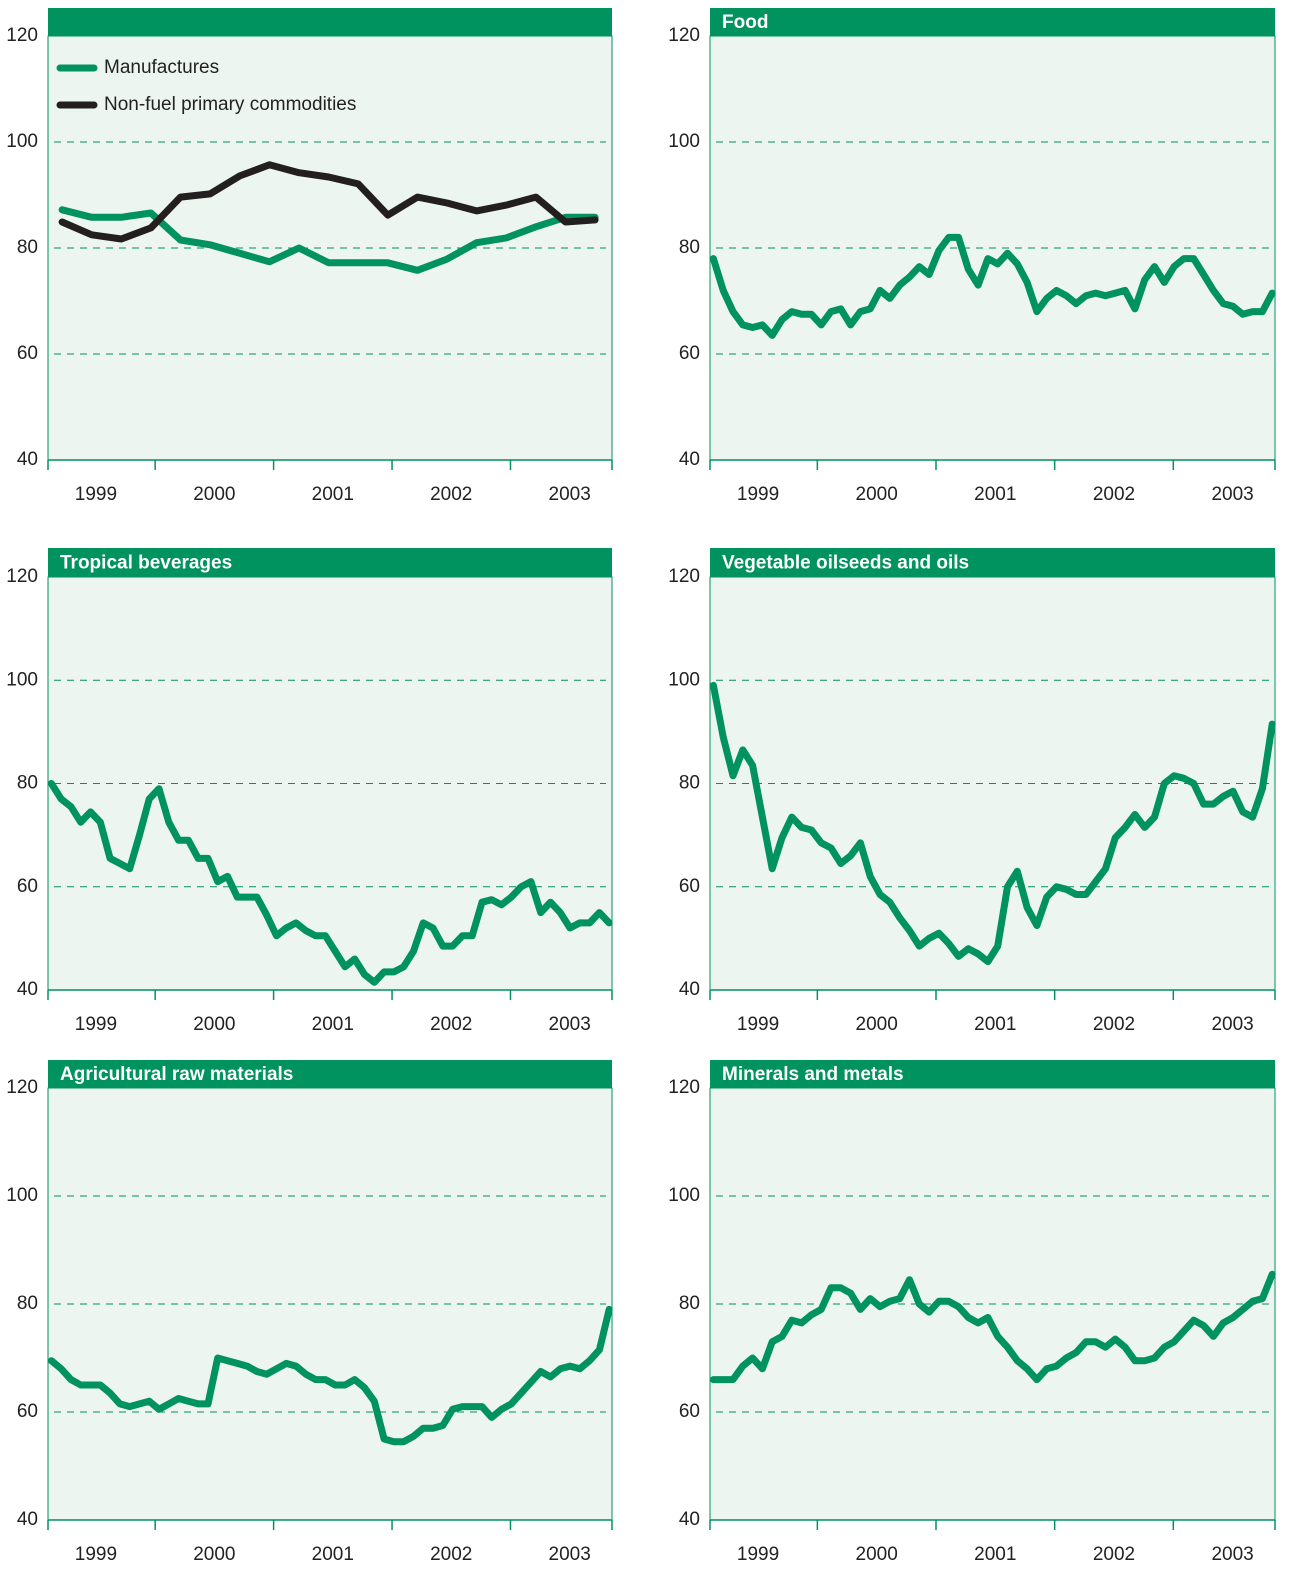  What do you see at coordinates (176, 1074) in the screenshot?
I see `panel-title: Agricultural raw materials` at bounding box center [176, 1074].